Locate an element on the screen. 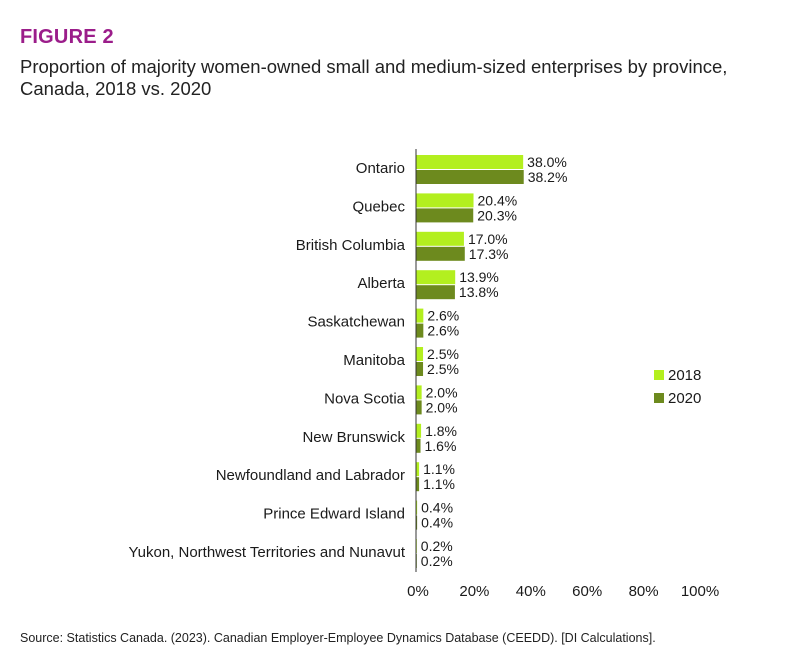 The height and width of the screenshot is (663, 793). figure-label: FIGURE 2 is located at coordinates (67, 37).